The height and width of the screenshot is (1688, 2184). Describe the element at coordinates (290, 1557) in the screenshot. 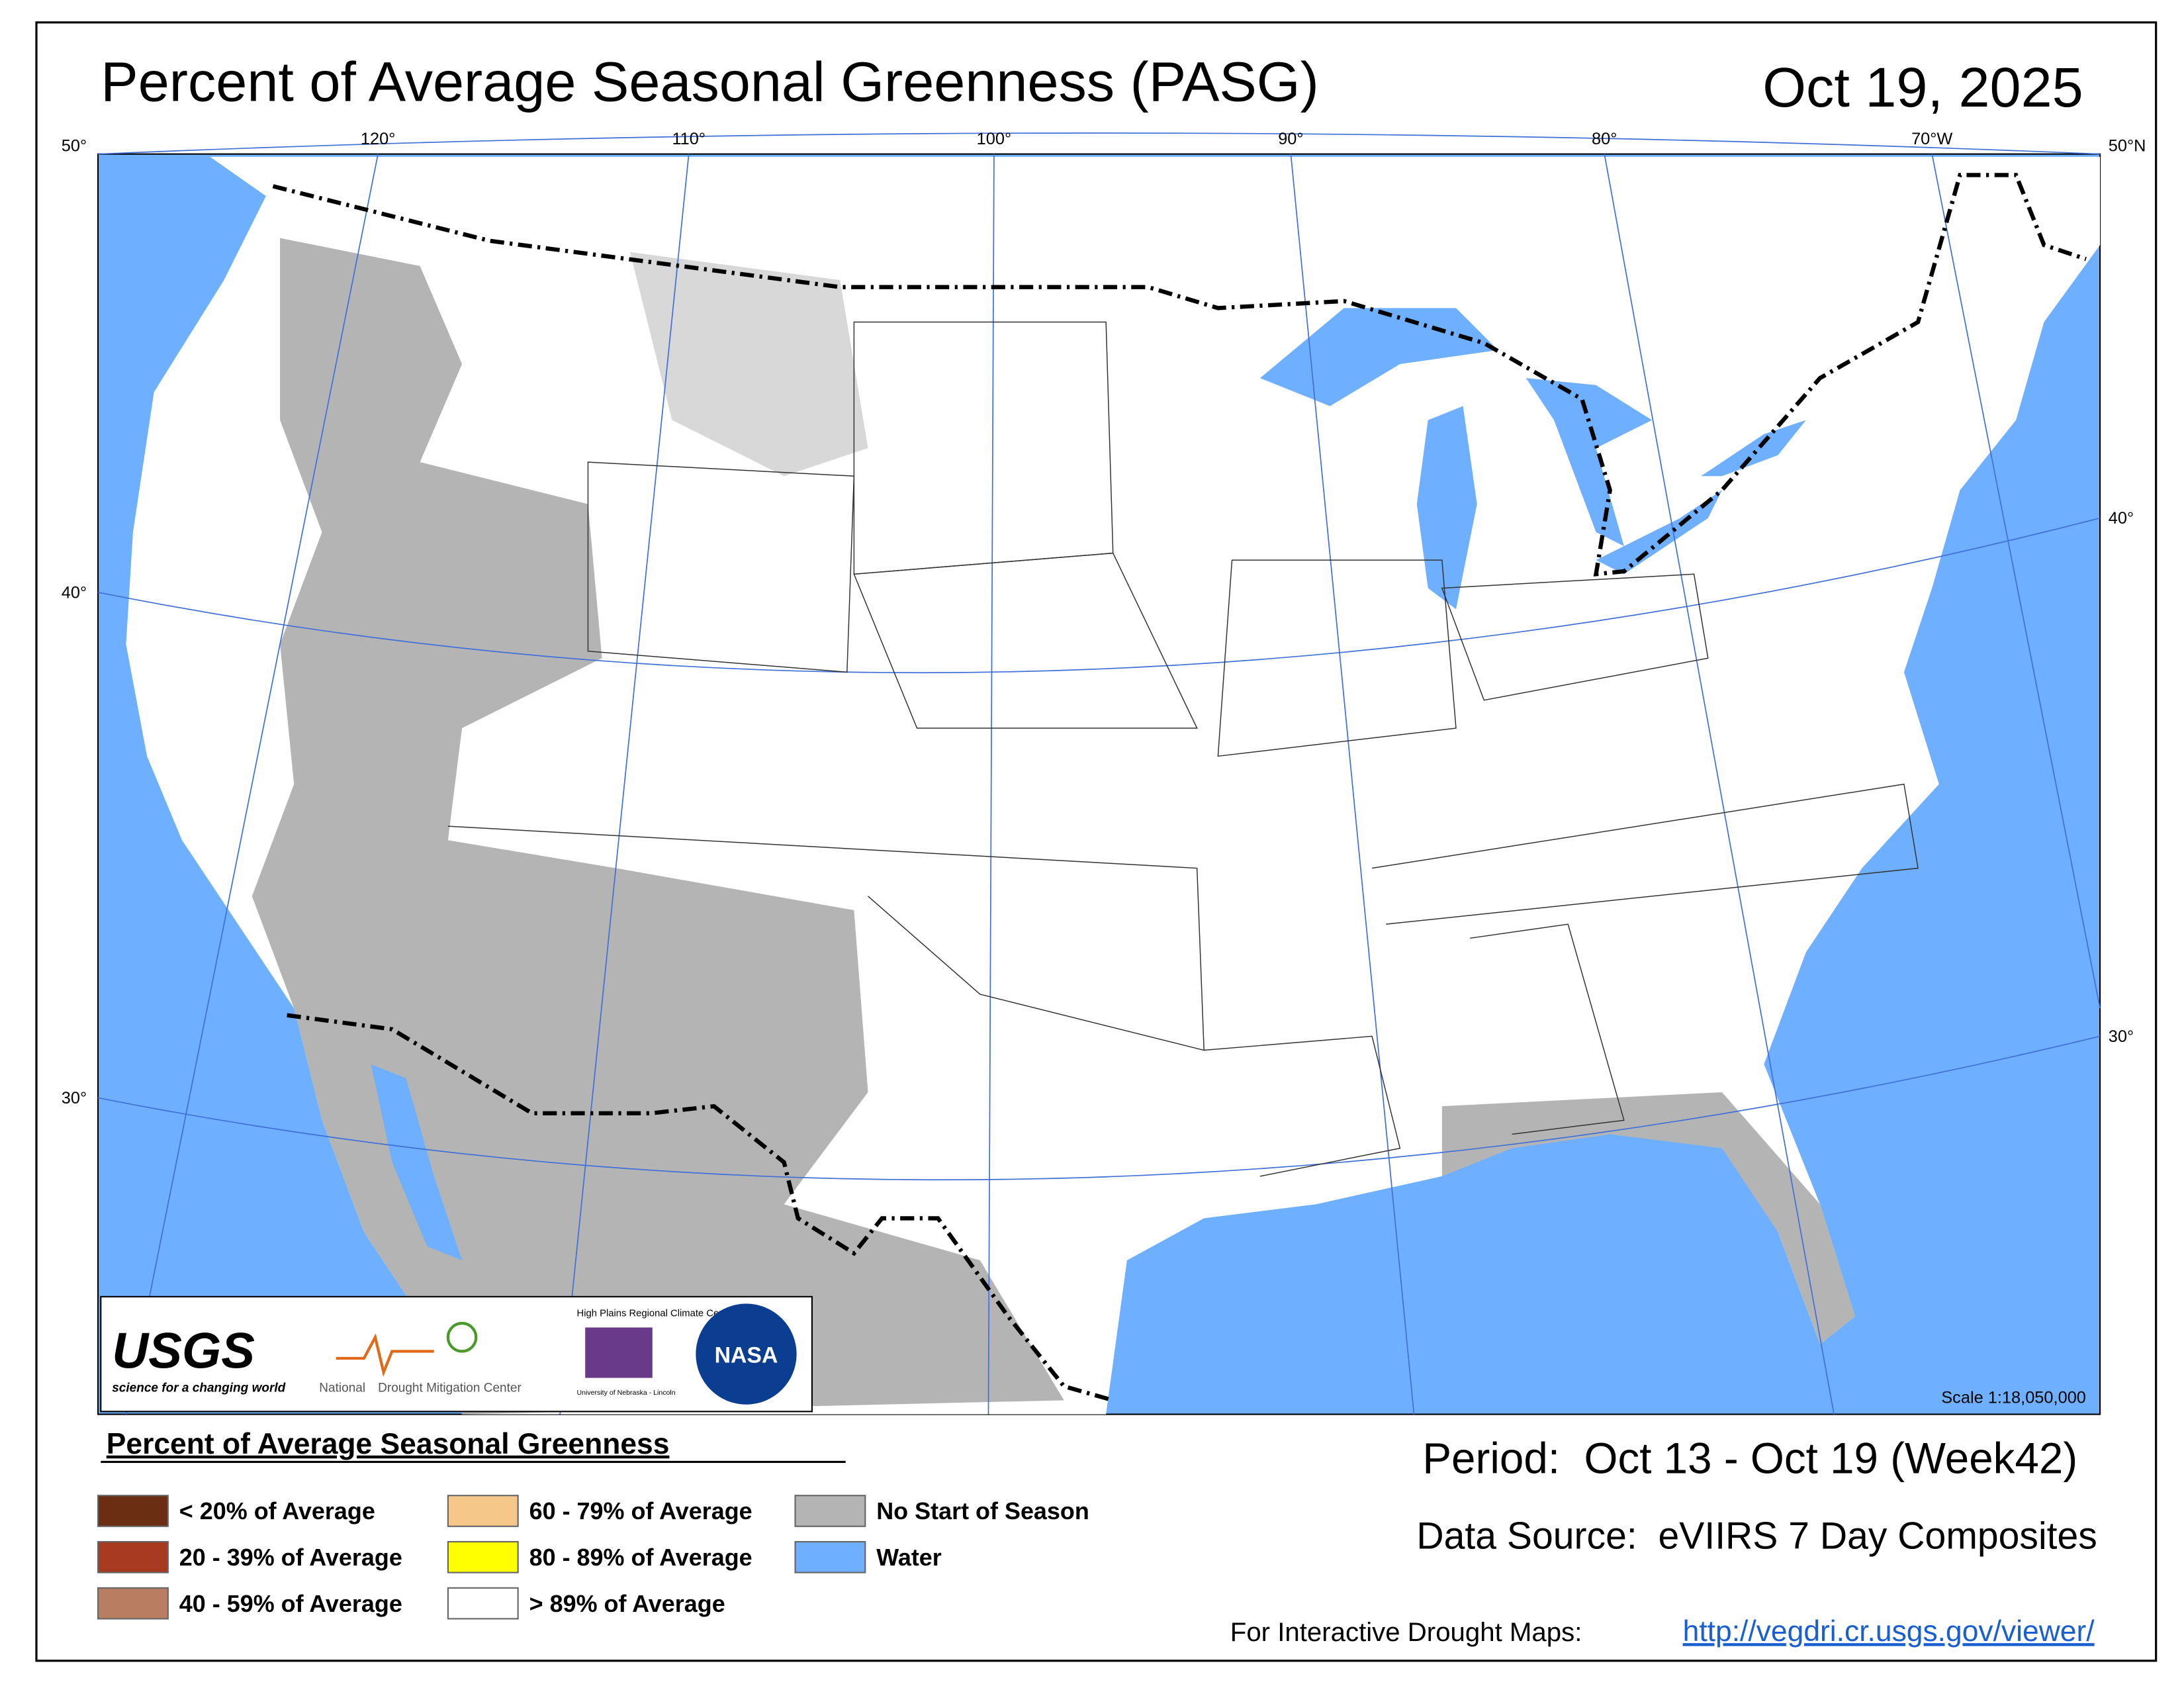

I see `legend-label: 20 - 39% of Average` at that location.